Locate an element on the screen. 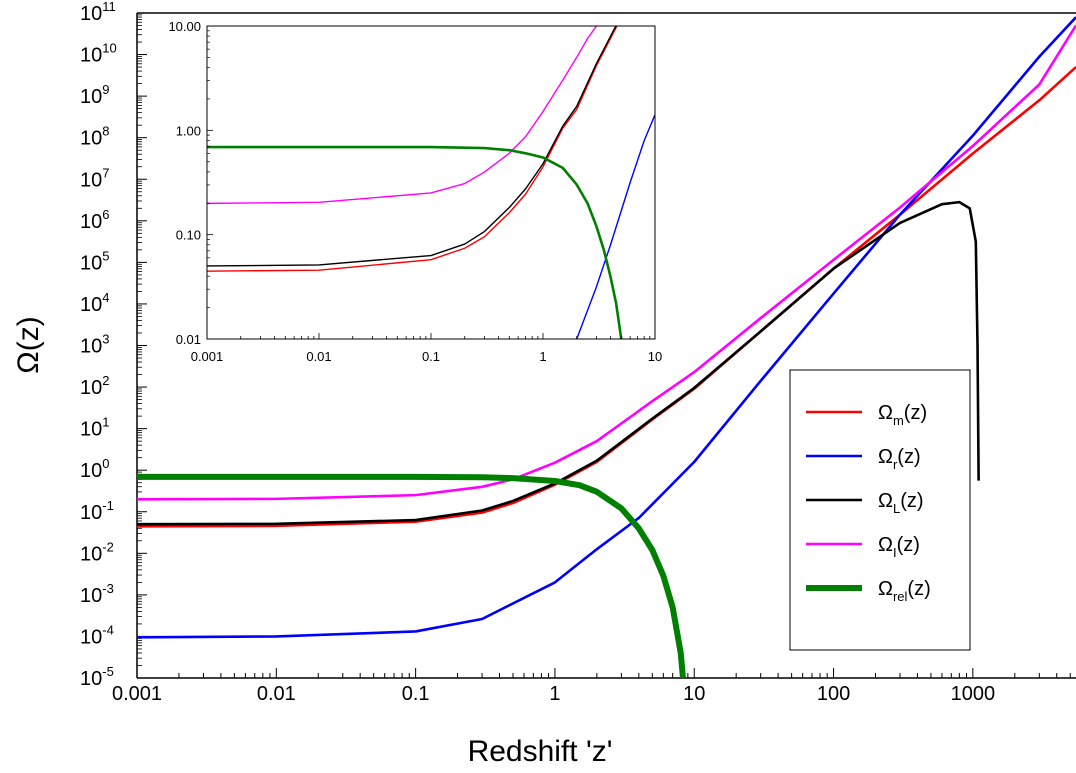  series-line-rel is located at coordinates (411, 575).